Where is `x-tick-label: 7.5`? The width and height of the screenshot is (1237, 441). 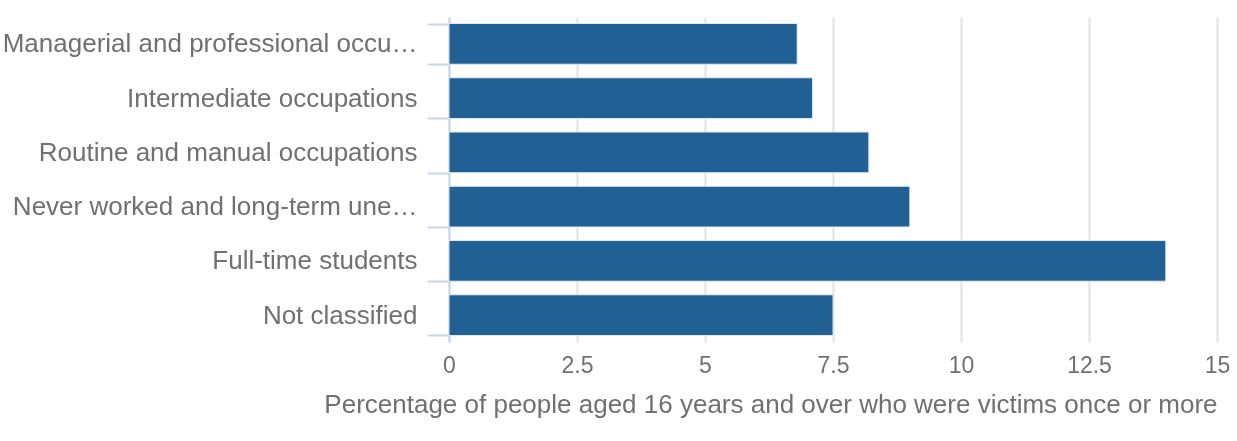
x-tick-label: 7.5 is located at coordinates (833, 364).